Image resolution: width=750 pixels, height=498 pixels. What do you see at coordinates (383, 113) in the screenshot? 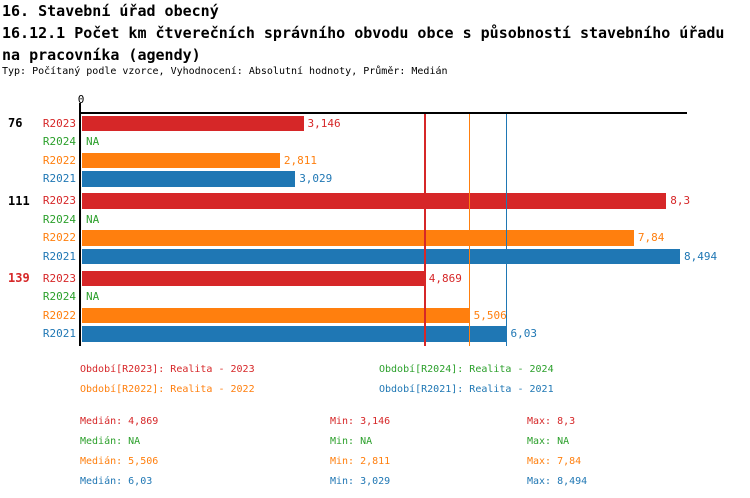
I see `x-axis-line` at bounding box center [383, 113].